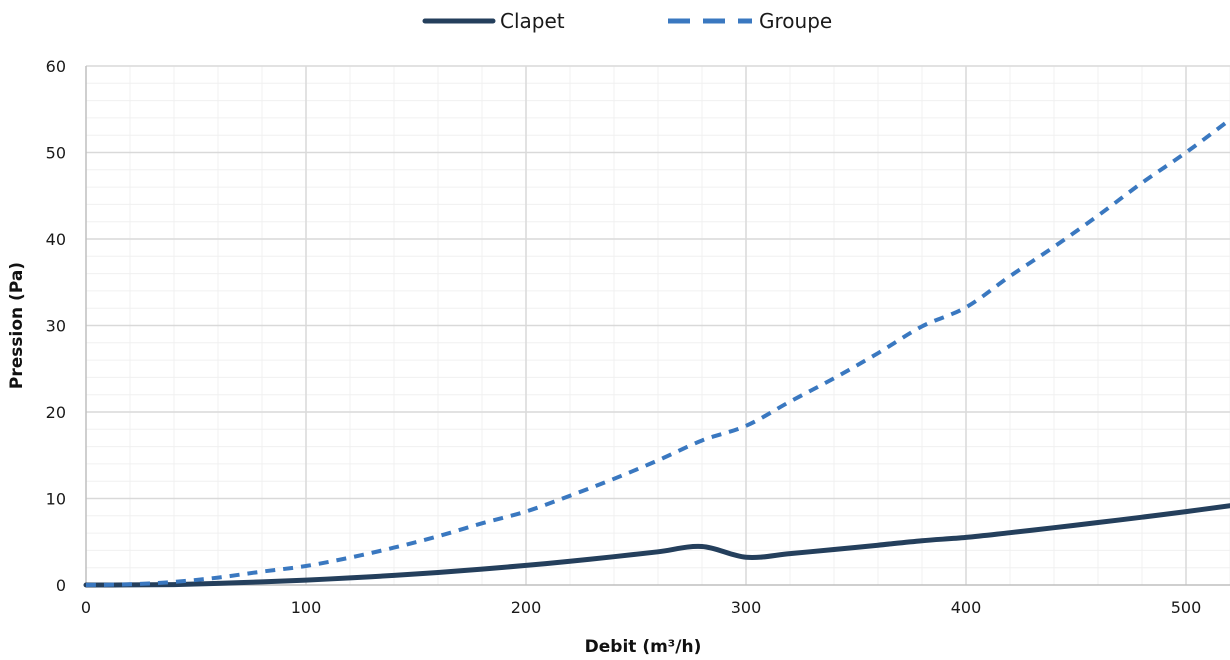 This screenshot has width=1230, height=660. What do you see at coordinates (656, 545) in the screenshot?
I see `series-line-clapet` at bounding box center [656, 545].